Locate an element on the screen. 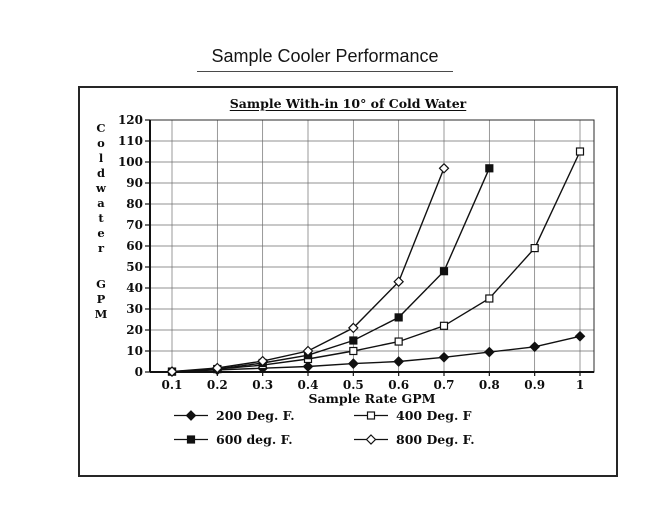 This screenshot has height=518, width=650. x-tick-label: 0.8 is located at coordinates (489, 385).